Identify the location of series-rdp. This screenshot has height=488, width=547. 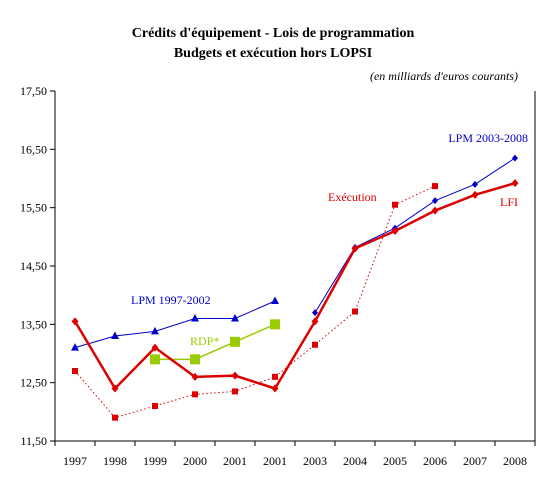
(215, 342).